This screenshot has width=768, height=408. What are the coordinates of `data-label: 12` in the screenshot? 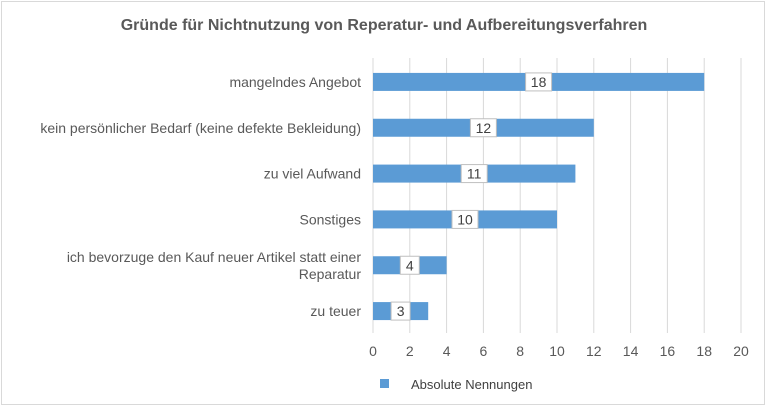 It's located at (484, 128).